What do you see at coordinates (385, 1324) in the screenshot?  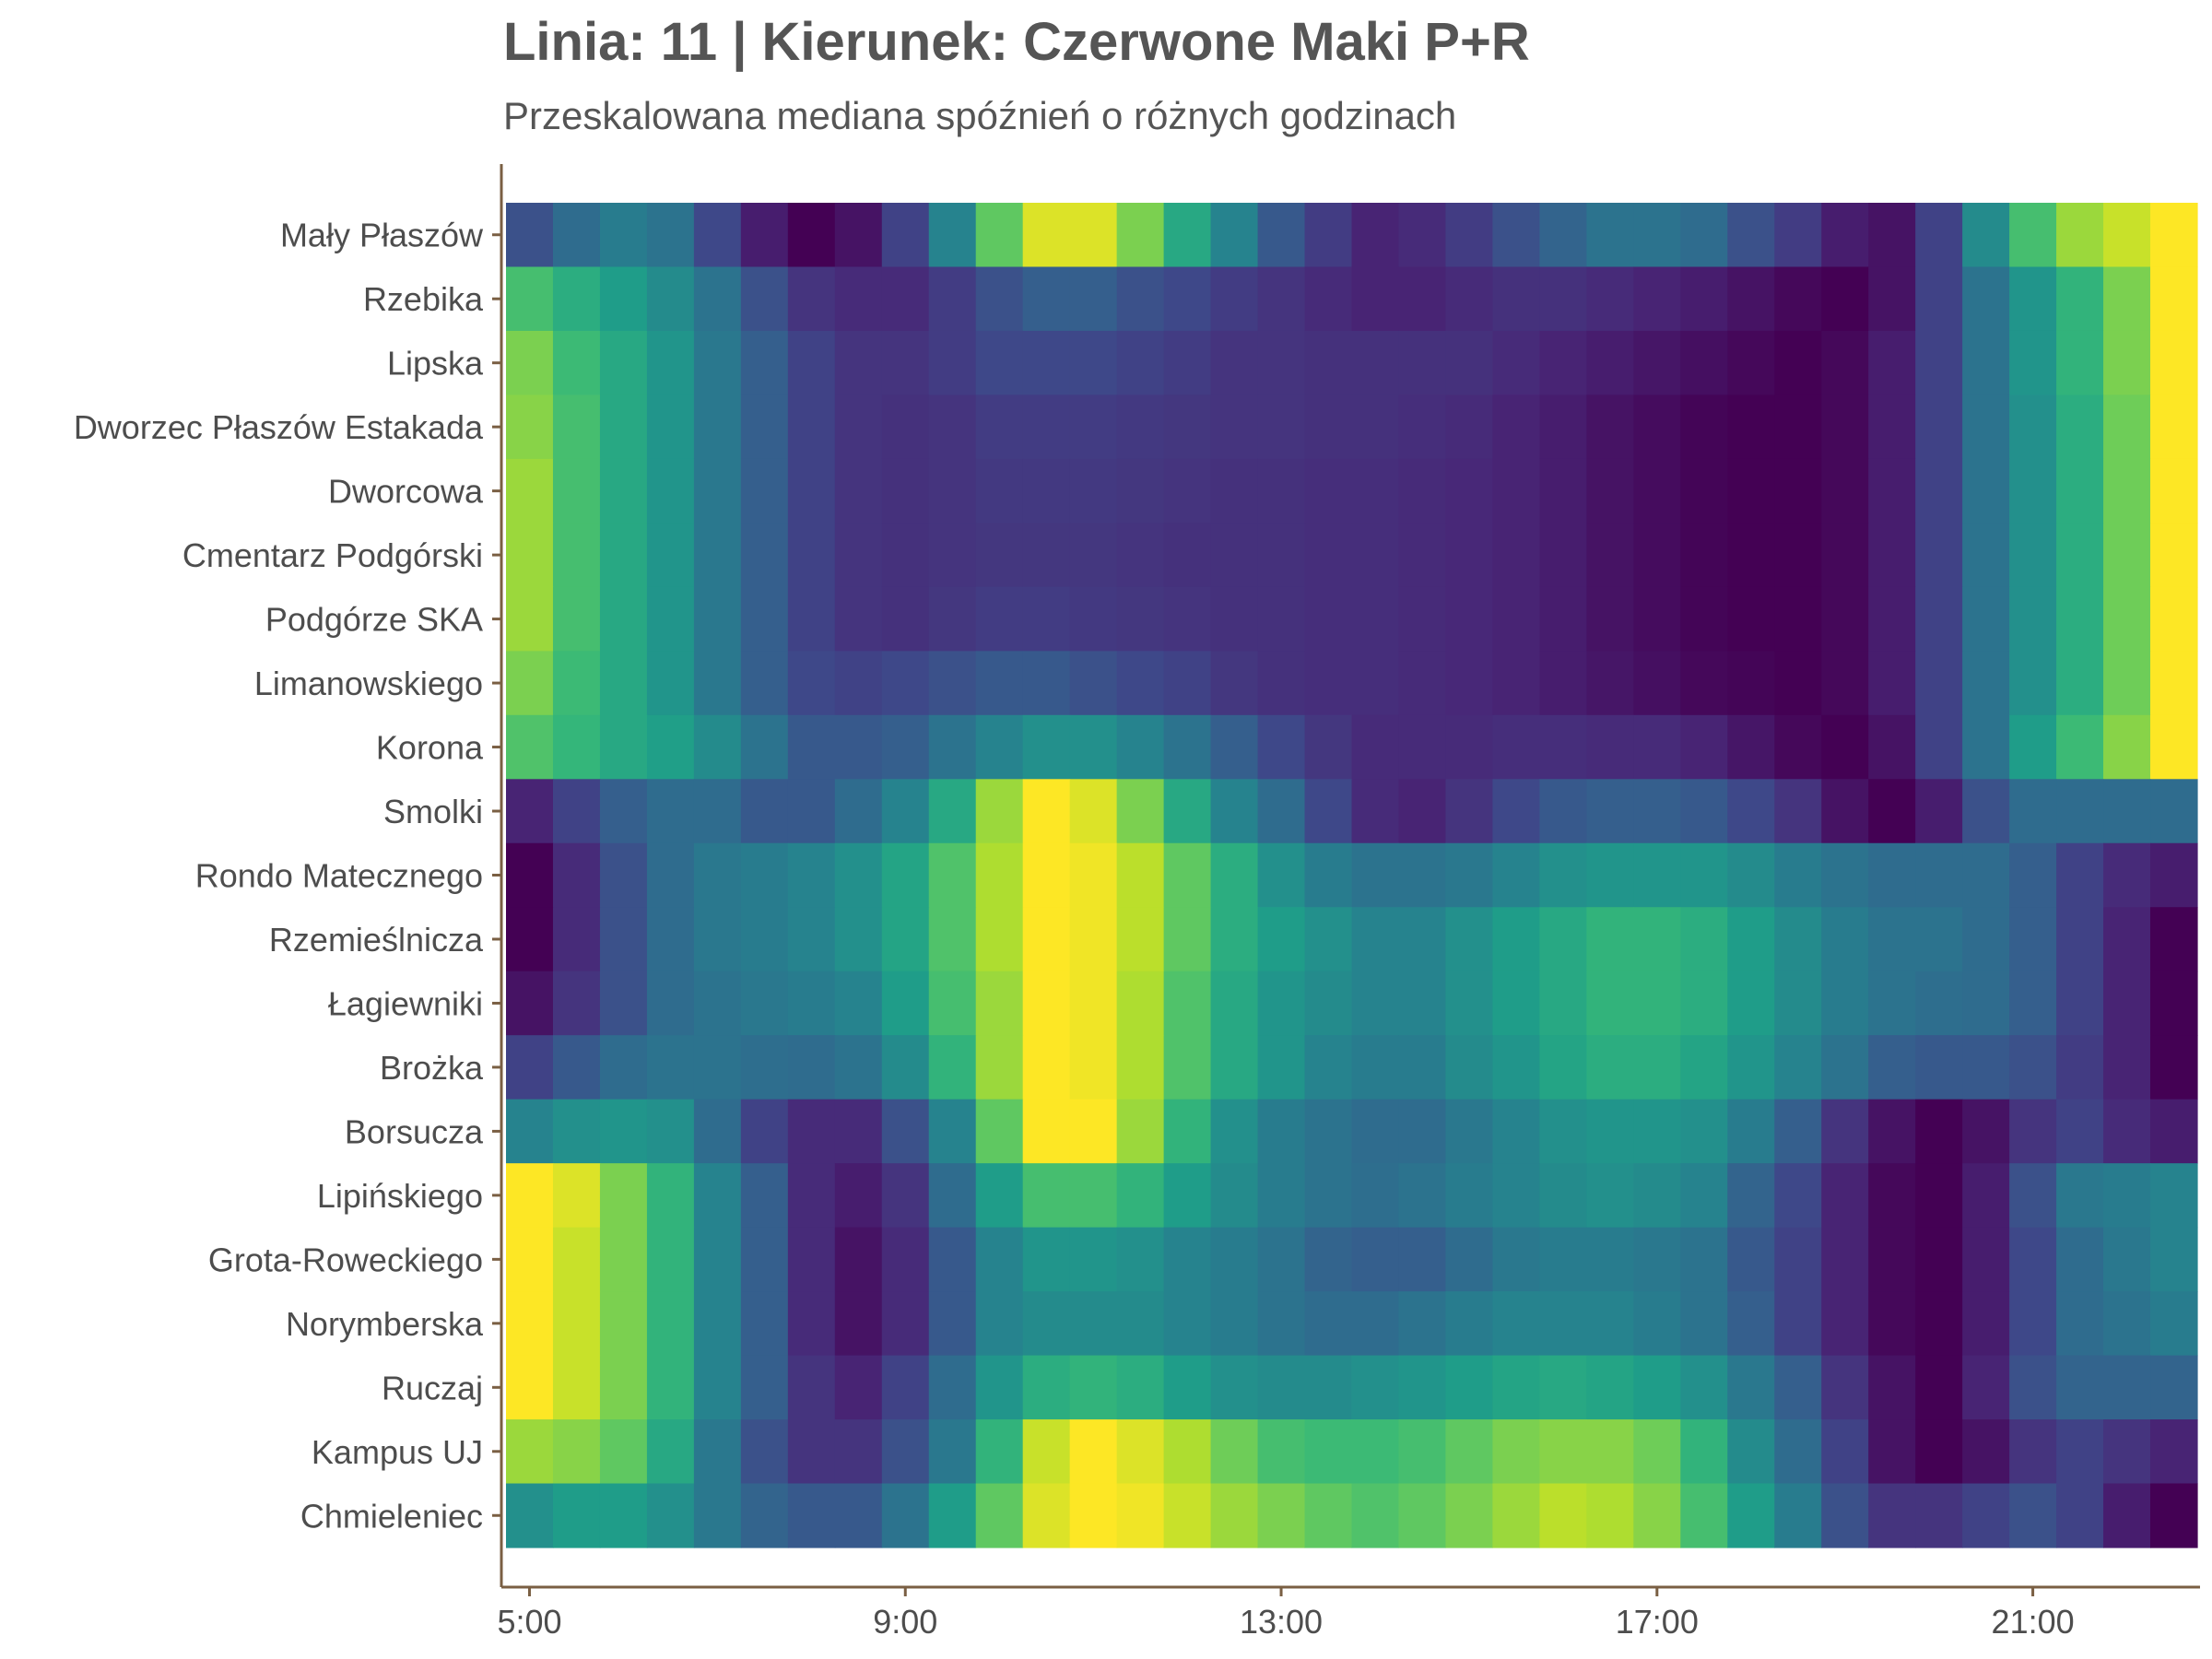 I see `y-axis-label: Norymberska` at bounding box center [385, 1324].